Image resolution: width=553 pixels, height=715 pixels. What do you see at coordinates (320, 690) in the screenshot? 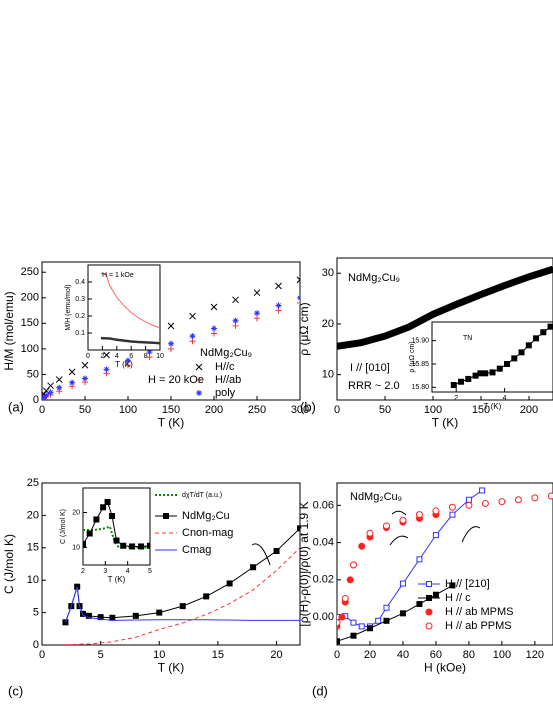
I see `panel-label: (d)` at bounding box center [320, 690].